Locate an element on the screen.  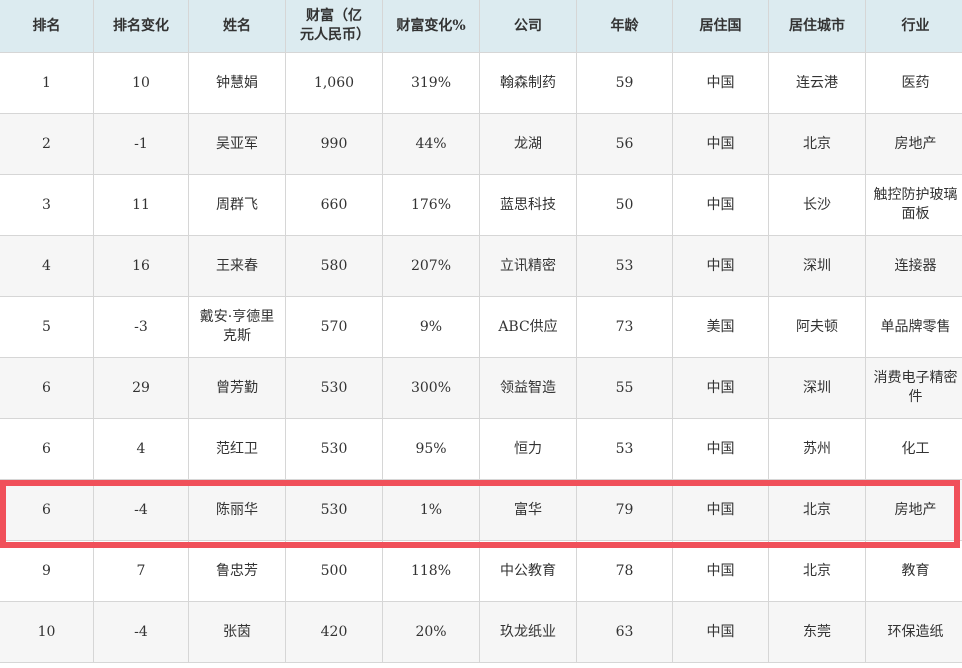
cell-rank: 5 is located at coordinates (47, 327).